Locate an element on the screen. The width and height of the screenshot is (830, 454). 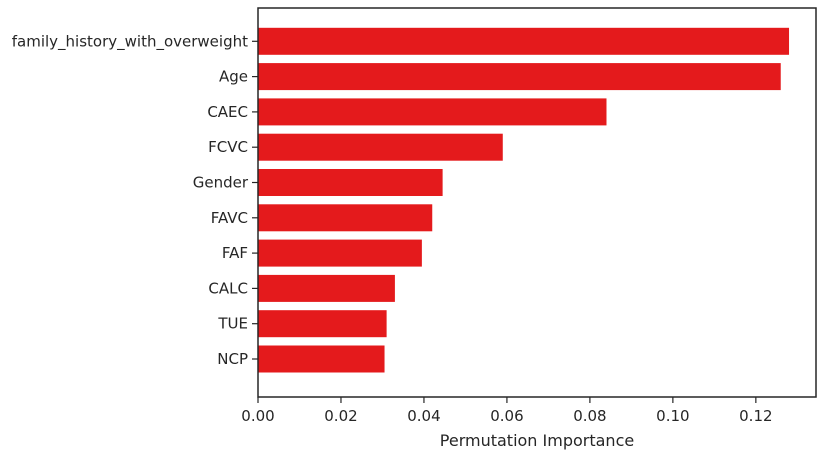
bar-CALC is located at coordinates (326, 288).